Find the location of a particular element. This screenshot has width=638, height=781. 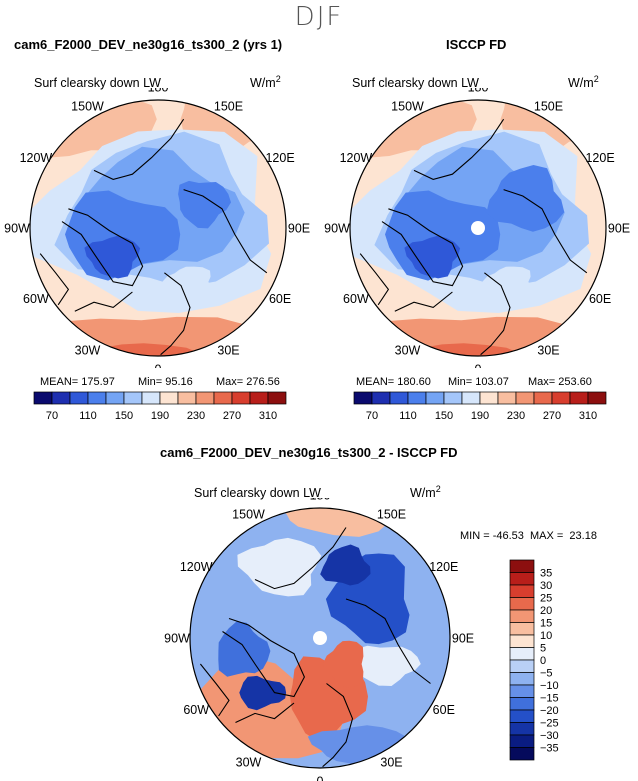

colorbar-tick-label: −5 is located at coordinates (546, 674).